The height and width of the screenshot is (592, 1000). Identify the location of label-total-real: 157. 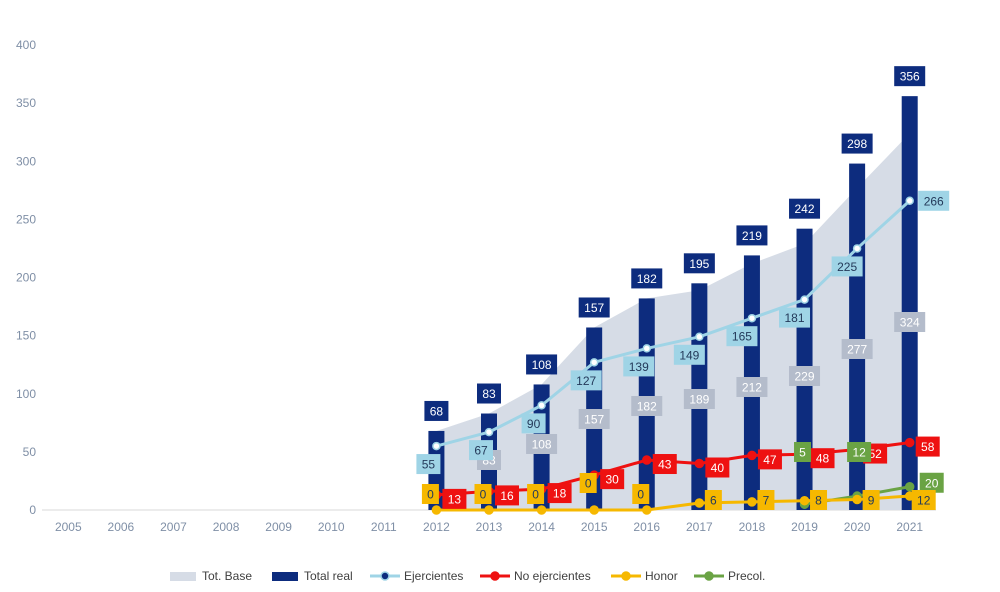
(594, 308).